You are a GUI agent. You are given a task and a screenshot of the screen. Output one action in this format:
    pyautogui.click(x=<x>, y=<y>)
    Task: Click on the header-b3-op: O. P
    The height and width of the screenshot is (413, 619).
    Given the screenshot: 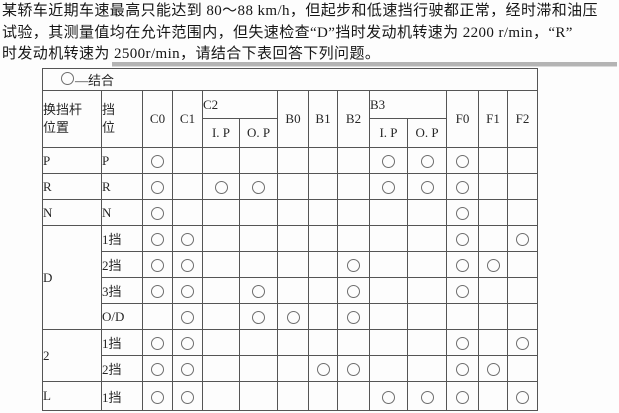 What is the action you would take?
    pyautogui.click(x=427, y=133)
    